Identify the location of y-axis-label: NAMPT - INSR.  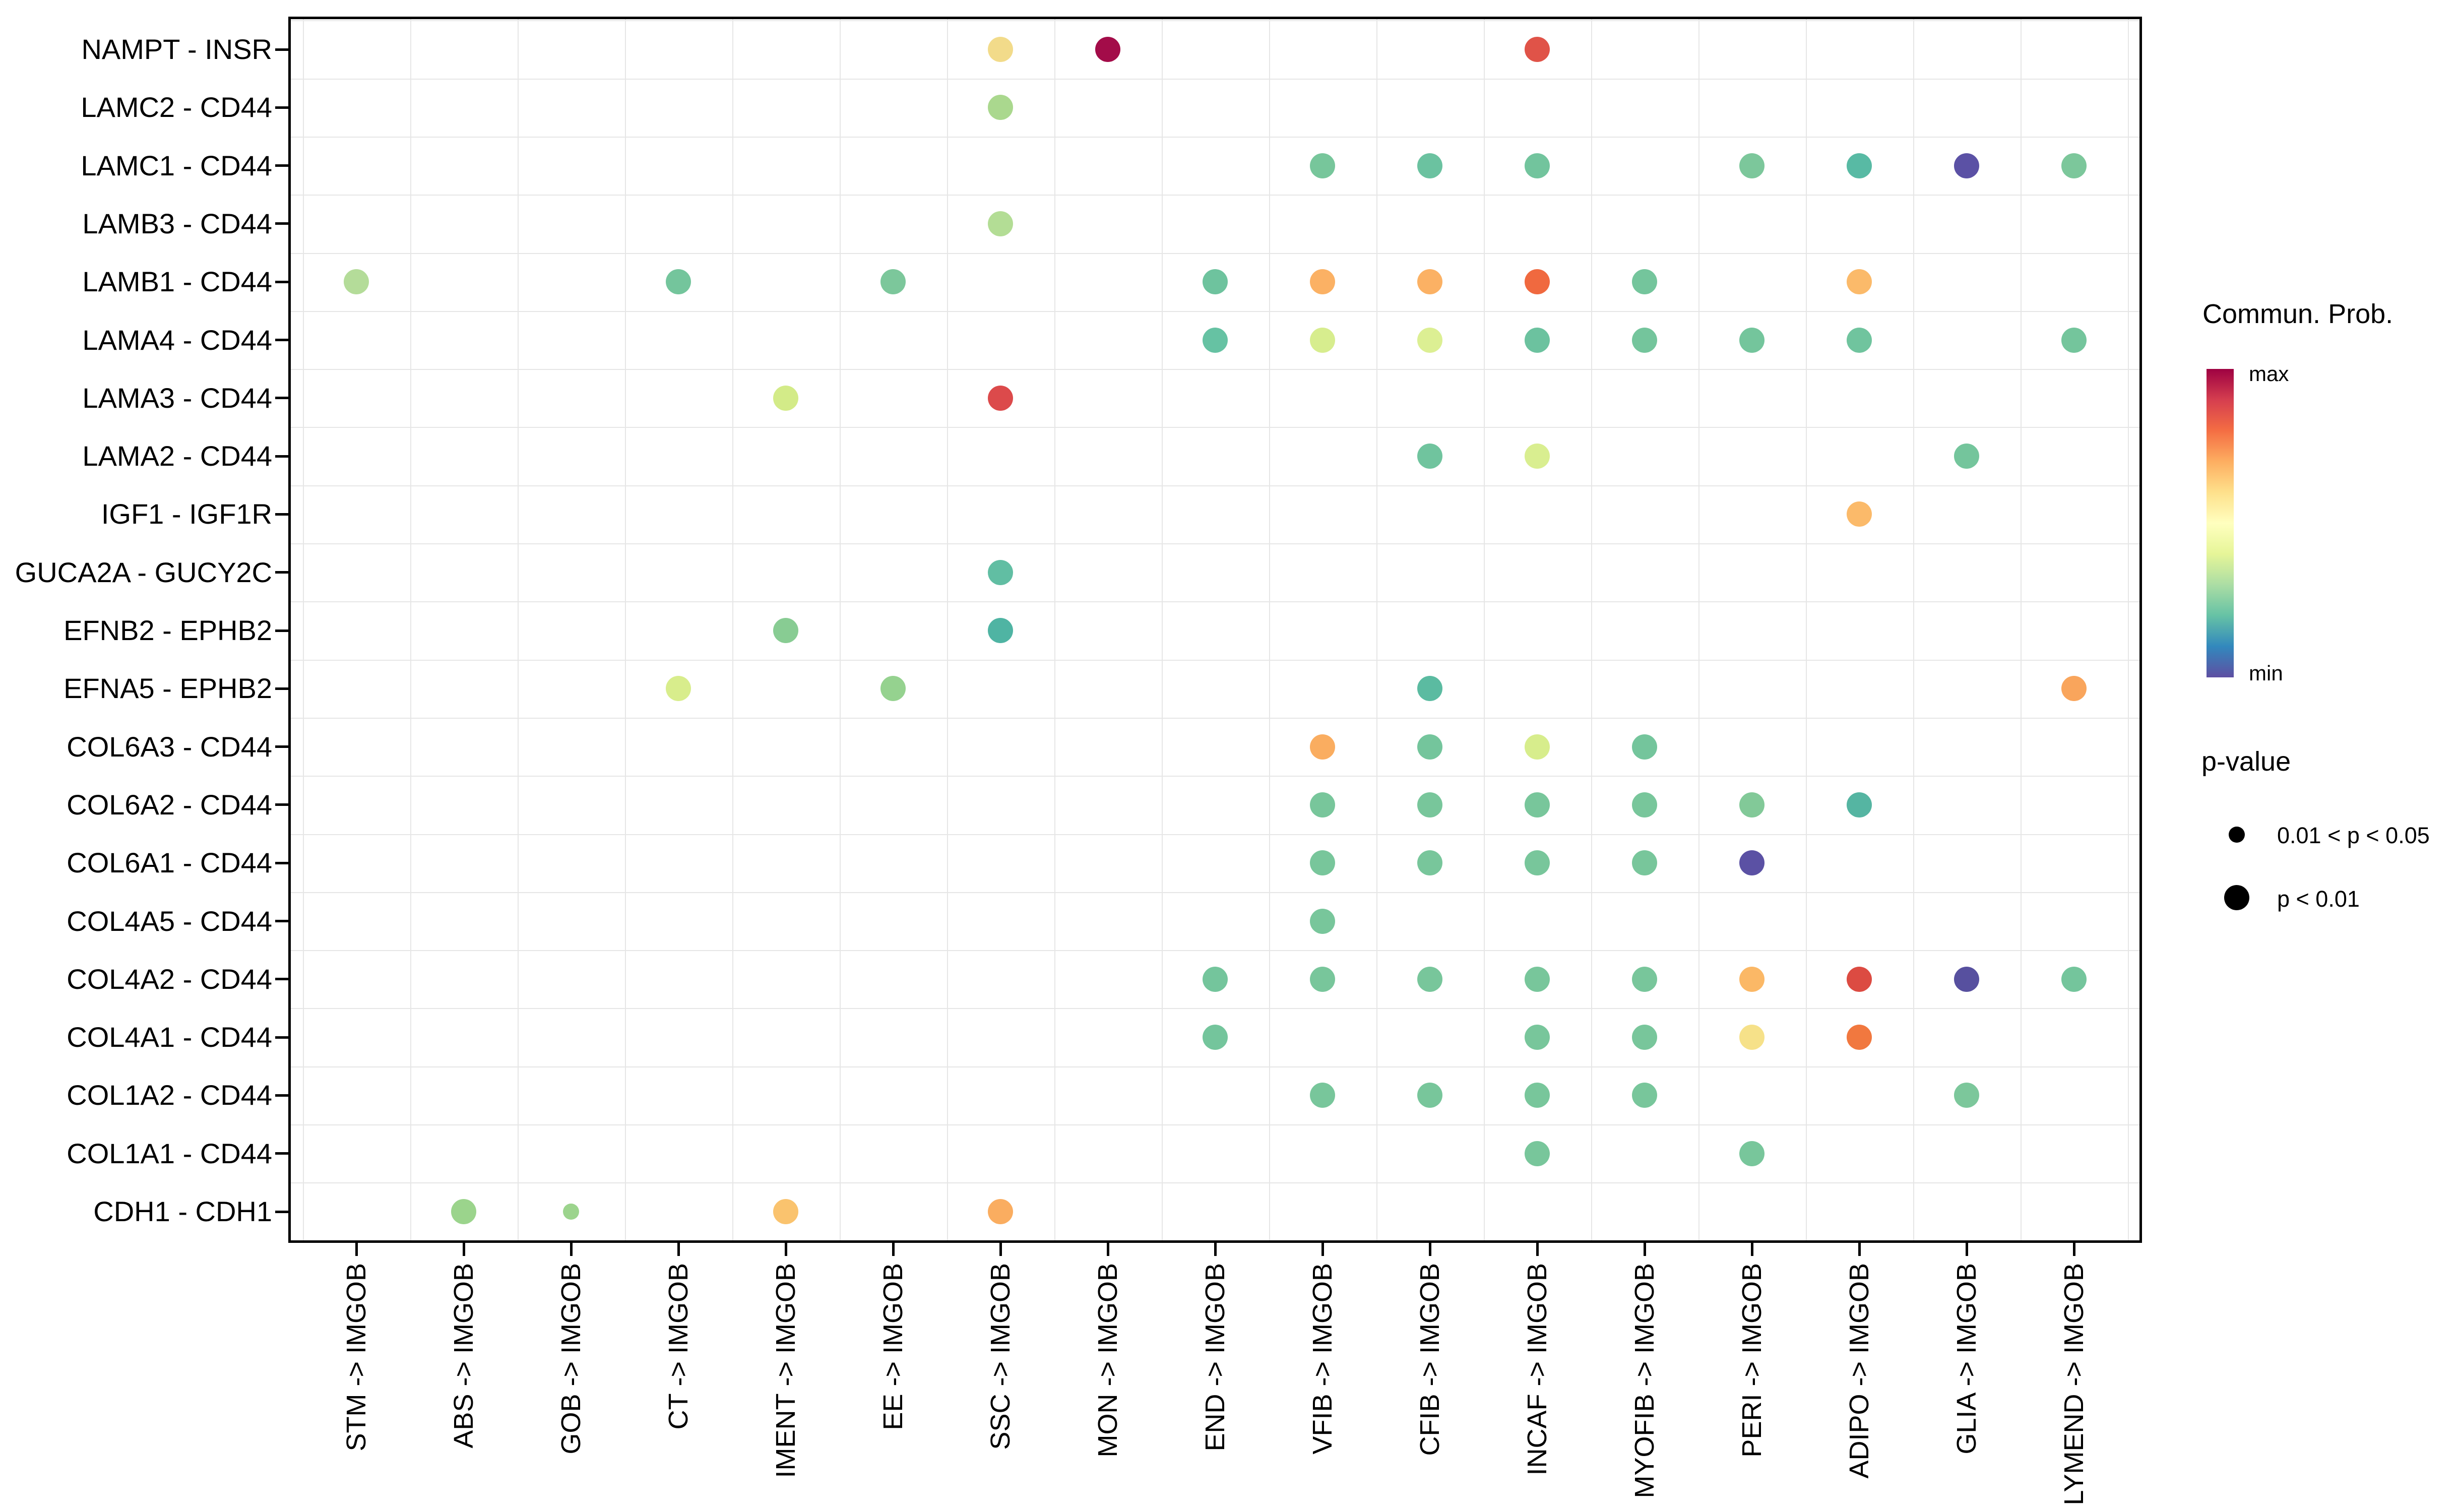
(176, 49).